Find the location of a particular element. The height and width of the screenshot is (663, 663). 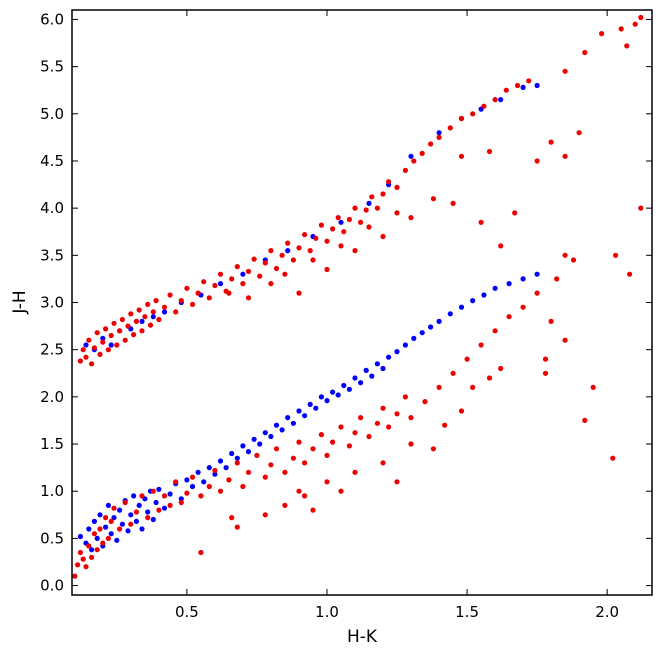

x-tick-label: 2.0 is located at coordinates (607, 612).